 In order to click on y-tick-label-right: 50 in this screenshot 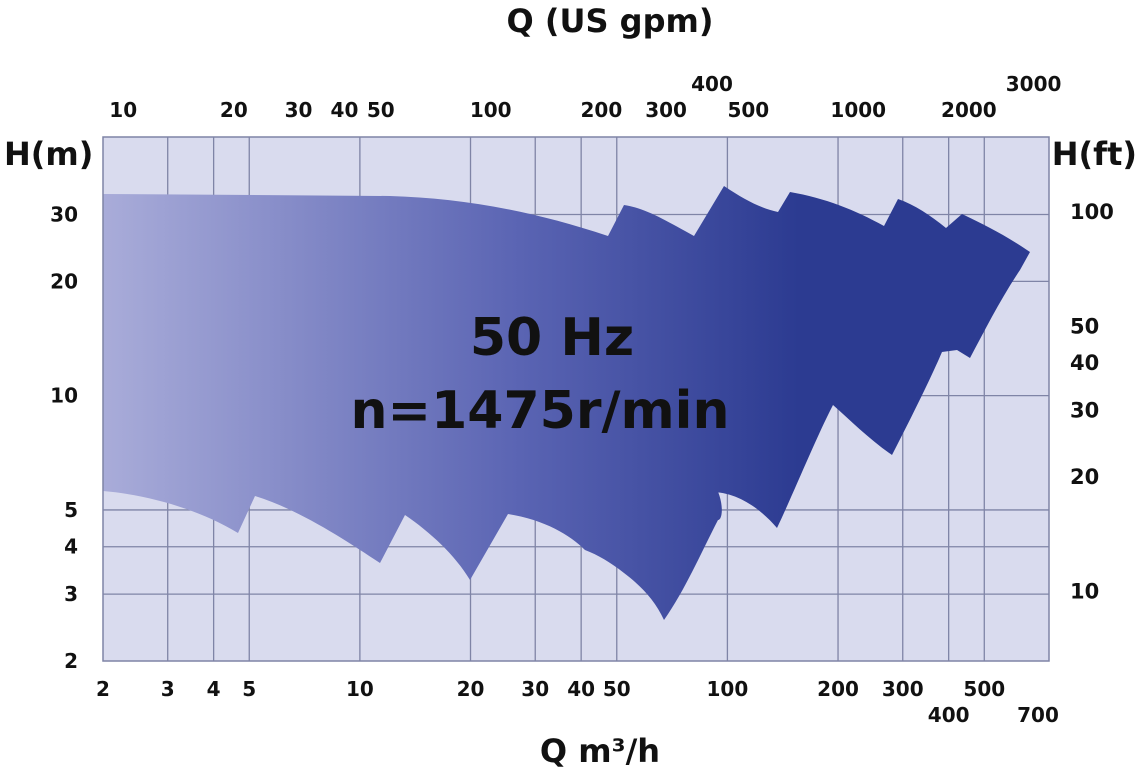, I will do `click(1084, 327)`.